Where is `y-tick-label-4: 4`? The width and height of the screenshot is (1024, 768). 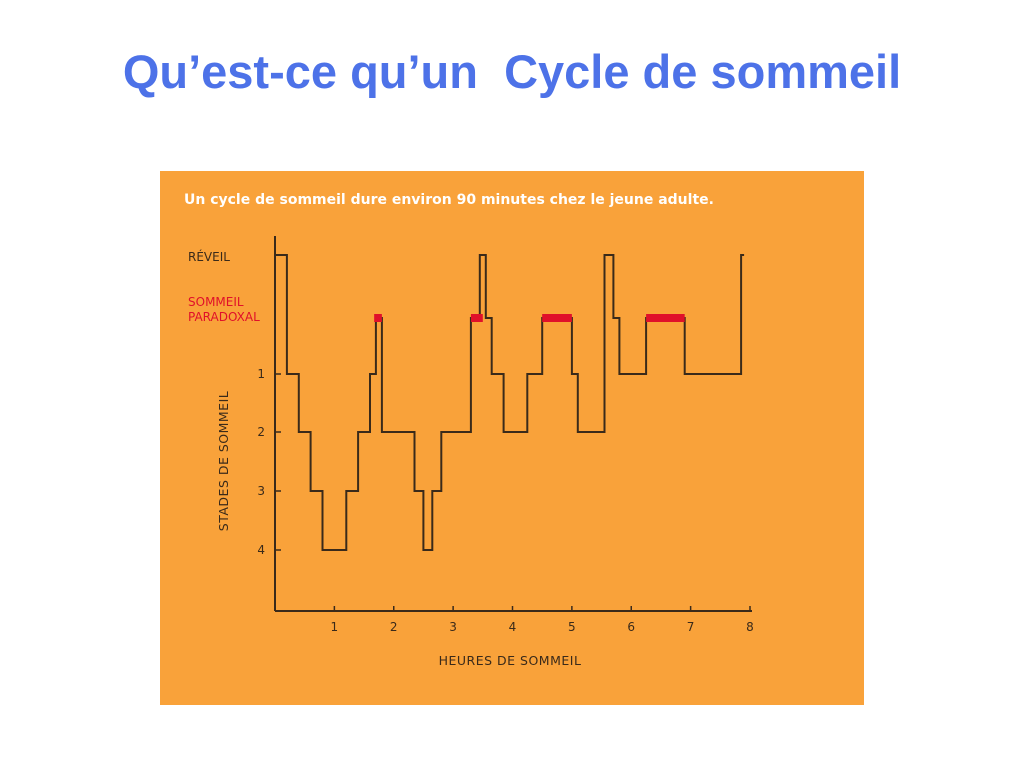 y-tick-label-4: 4 is located at coordinates (261, 550).